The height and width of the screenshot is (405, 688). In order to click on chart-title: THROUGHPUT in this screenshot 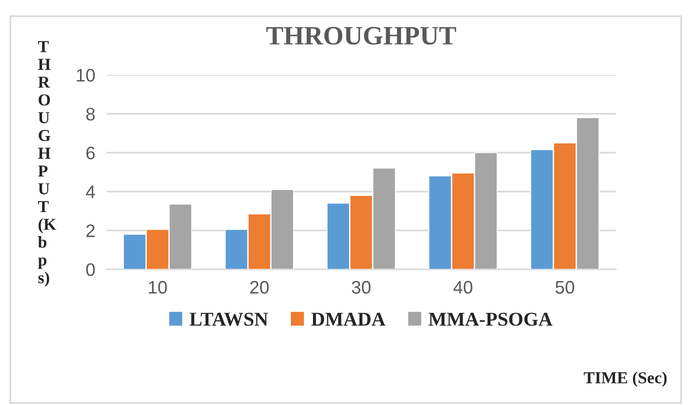, I will do `click(361, 35)`.